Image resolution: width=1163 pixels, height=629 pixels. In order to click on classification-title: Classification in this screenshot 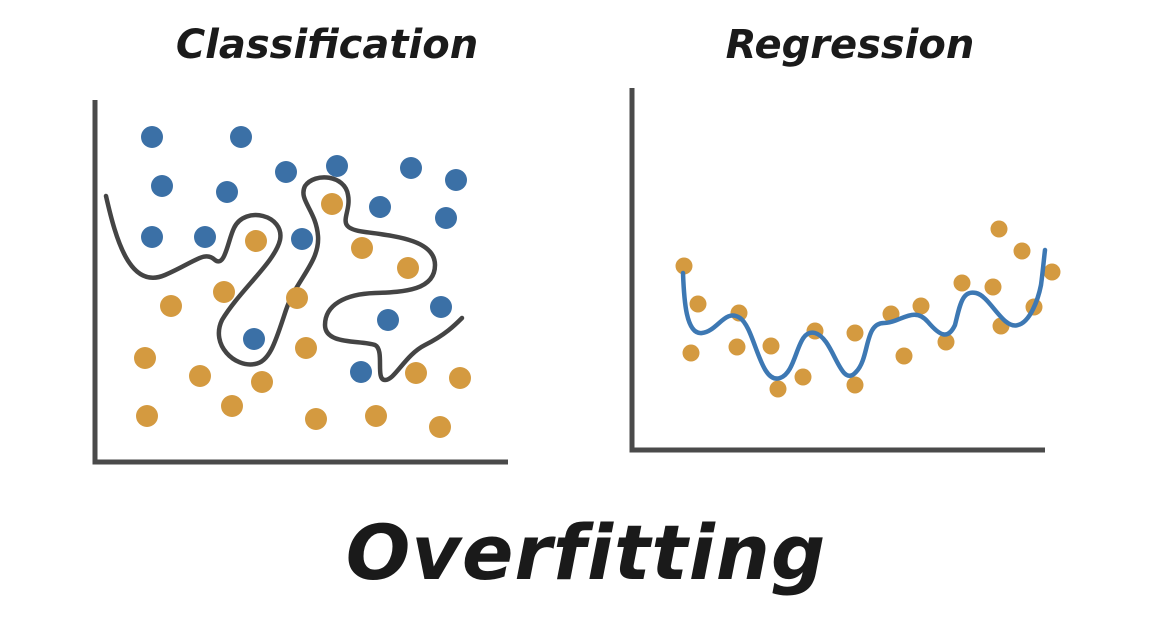, I will do `click(327, 45)`.